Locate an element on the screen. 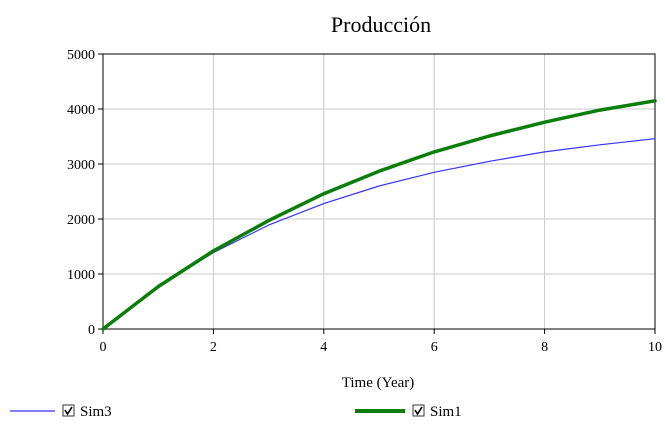 Image resolution: width=665 pixels, height=425 pixels. chart-title: Producción is located at coordinates (381, 24).